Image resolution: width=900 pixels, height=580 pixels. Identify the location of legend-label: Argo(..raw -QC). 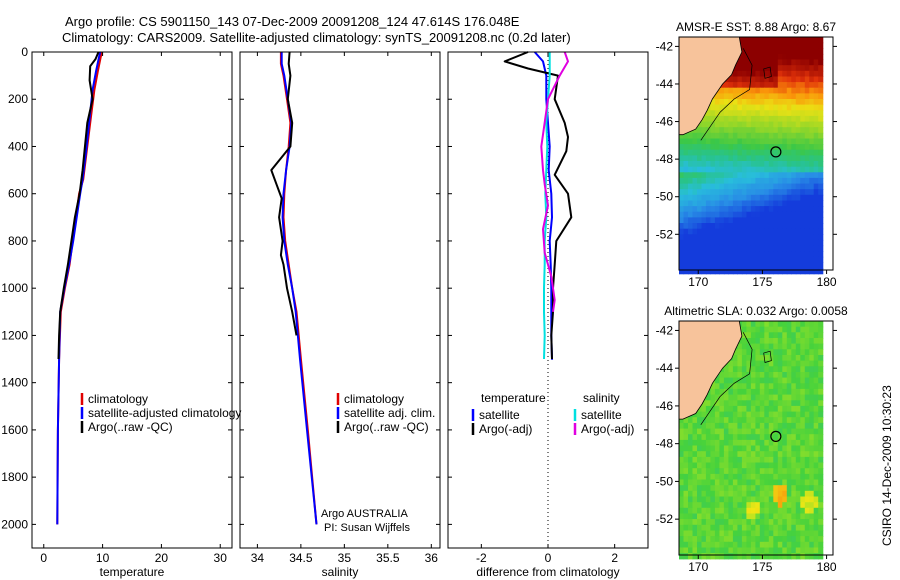
(386, 427).